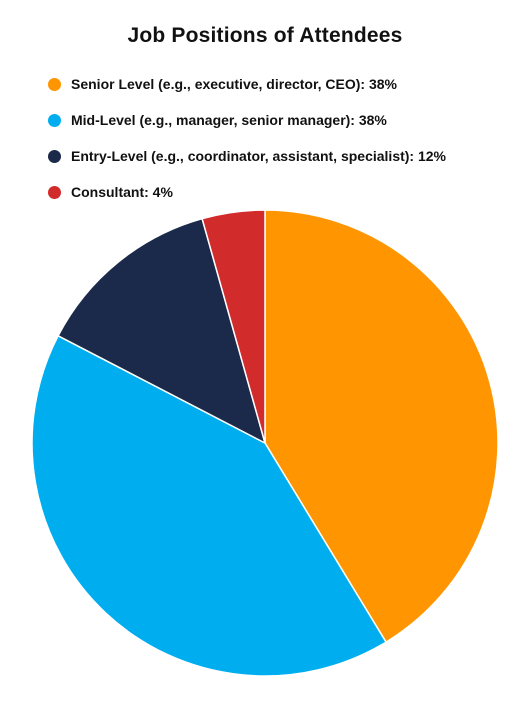 The image size is (530, 709). What do you see at coordinates (54, 156) in the screenshot?
I see `legend-swatch-entry-level` at bounding box center [54, 156].